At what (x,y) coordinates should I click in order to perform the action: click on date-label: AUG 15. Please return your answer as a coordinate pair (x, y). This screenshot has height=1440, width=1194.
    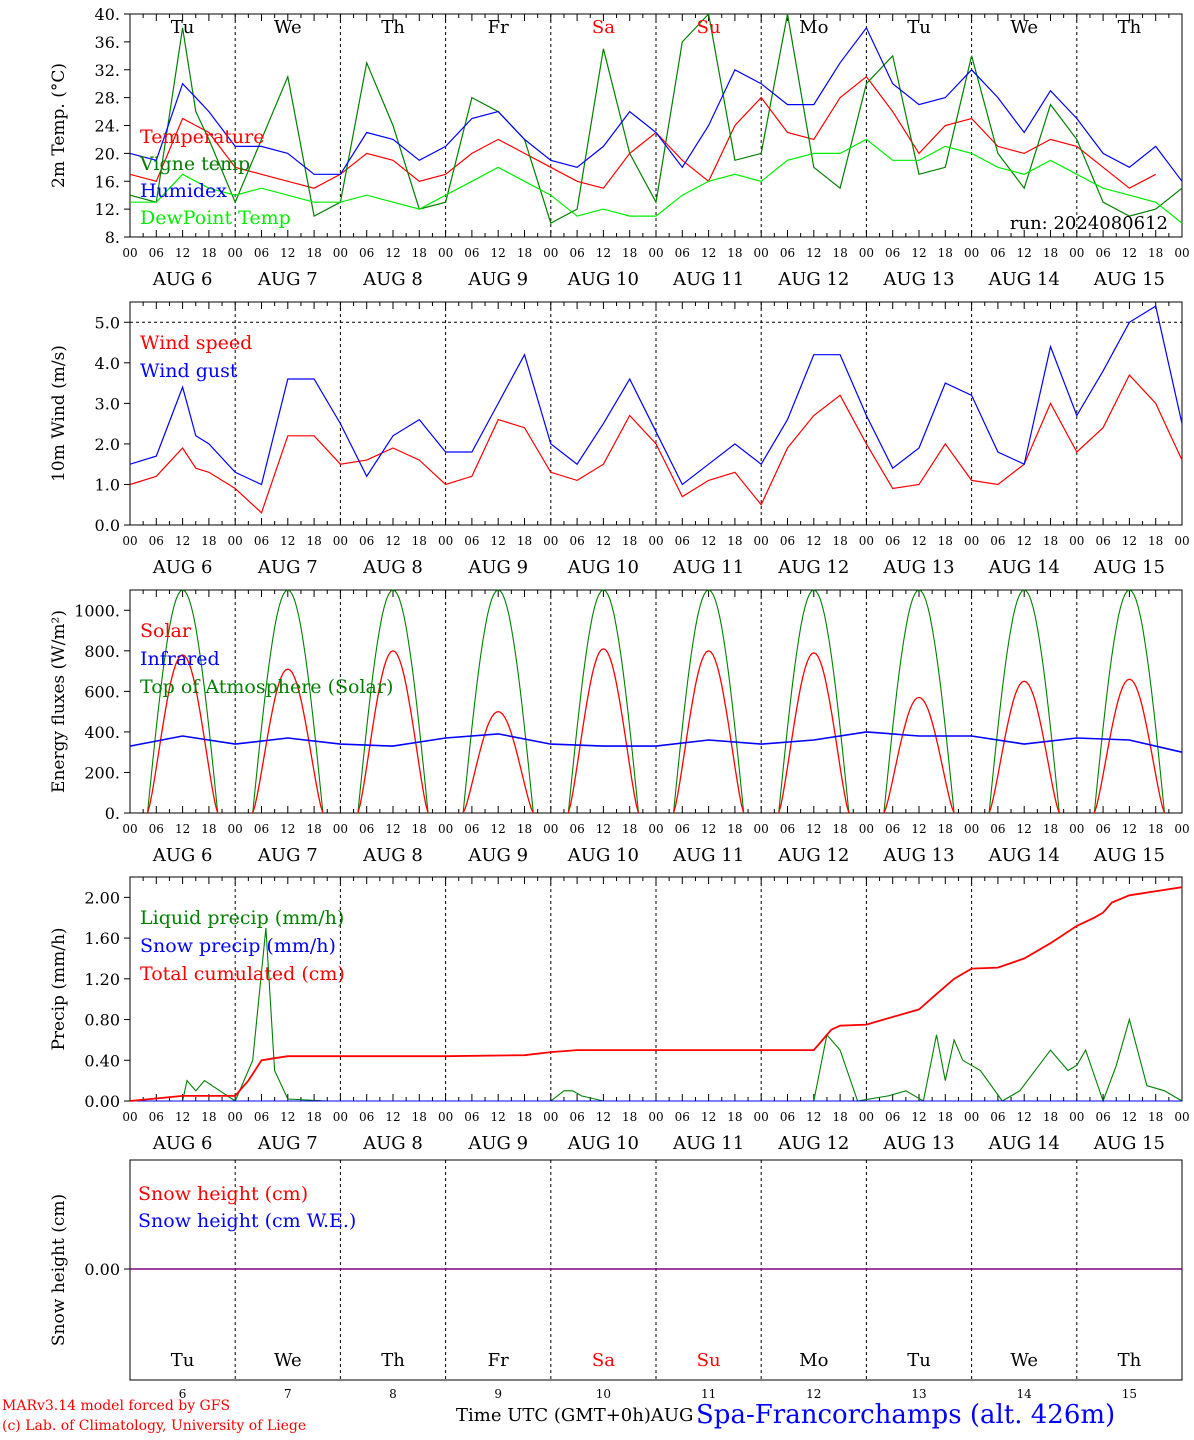
    Looking at the image, I should click on (1129, 1143).